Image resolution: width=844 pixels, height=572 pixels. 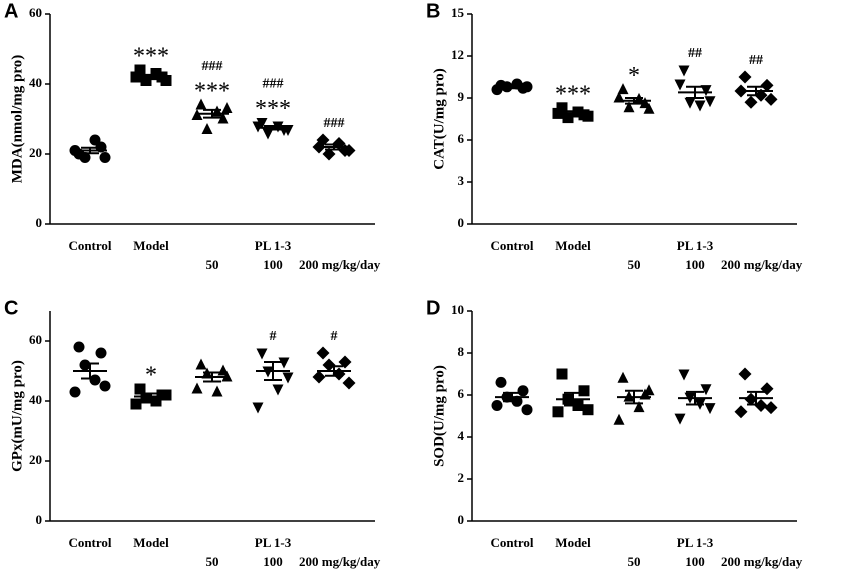 I want to click on significance-label: #, so click(x=334, y=336).